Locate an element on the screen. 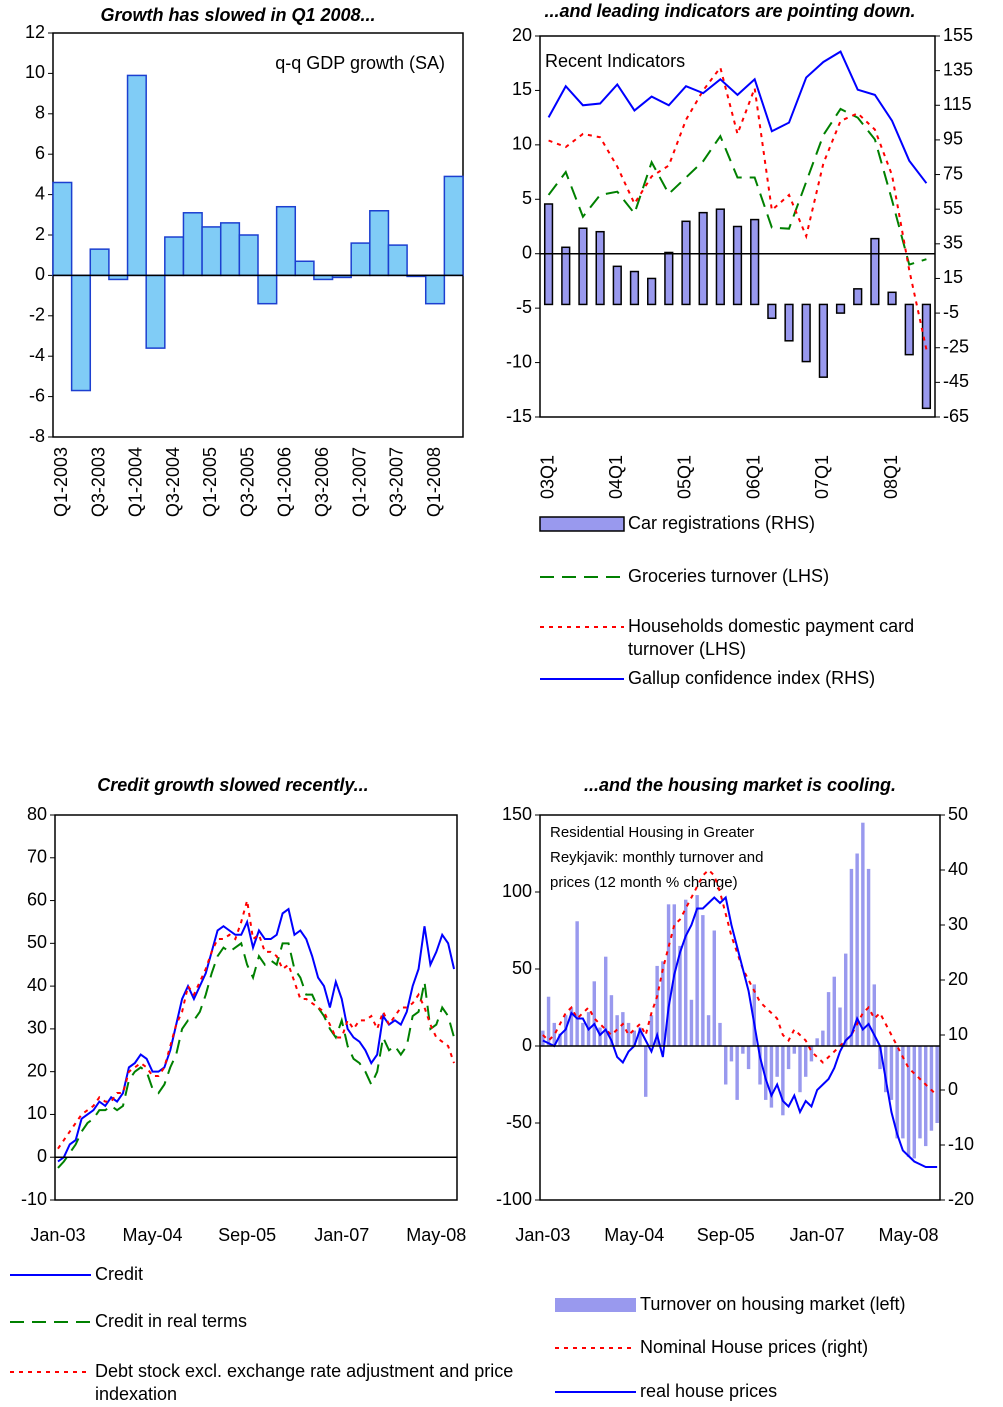 The image size is (1003, 1407). legend-label: real house prices is located at coordinates (709, 1391).